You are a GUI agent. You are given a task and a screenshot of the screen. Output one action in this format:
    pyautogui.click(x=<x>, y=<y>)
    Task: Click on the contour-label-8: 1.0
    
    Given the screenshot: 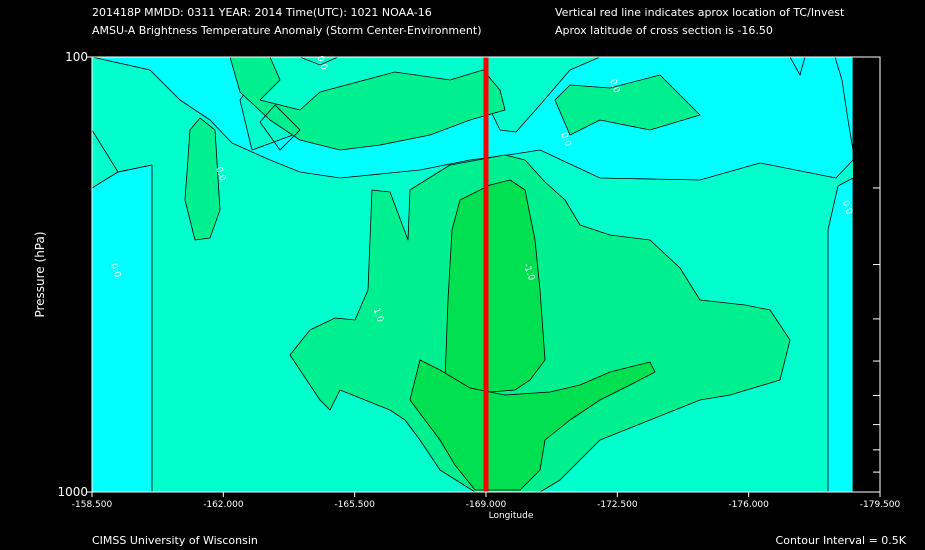 What is the action you would take?
    pyautogui.click(x=378, y=315)
    